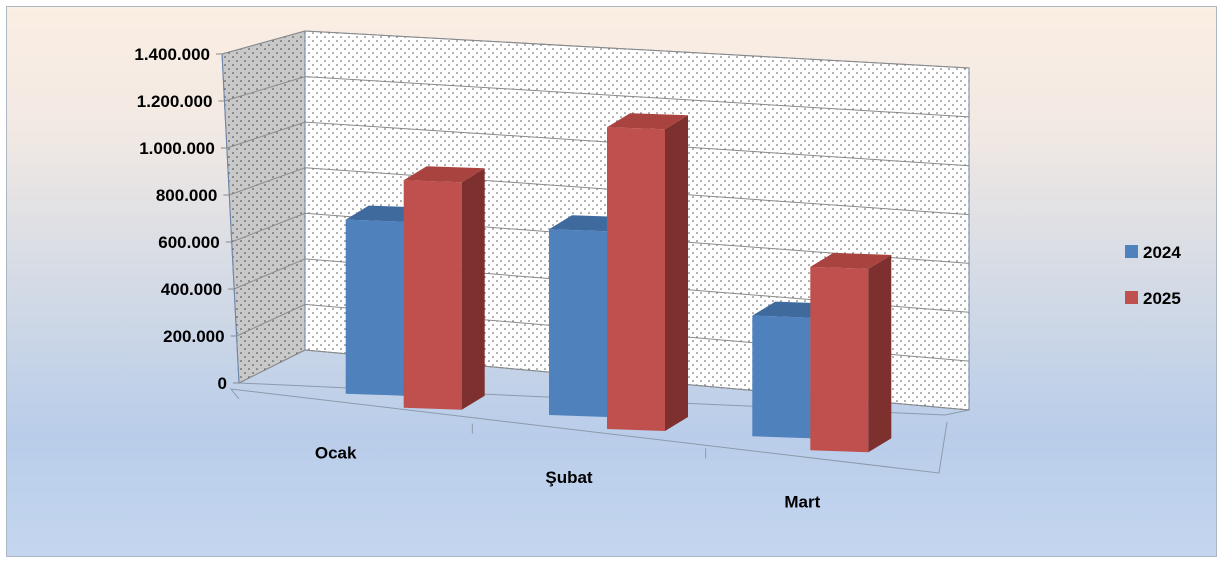 Image resolution: width=1223 pixels, height=563 pixels. What do you see at coordinates (578, 323) in the screenshot?
I see `bar-front-2024-Şubat` at bounding box center [578, 323].